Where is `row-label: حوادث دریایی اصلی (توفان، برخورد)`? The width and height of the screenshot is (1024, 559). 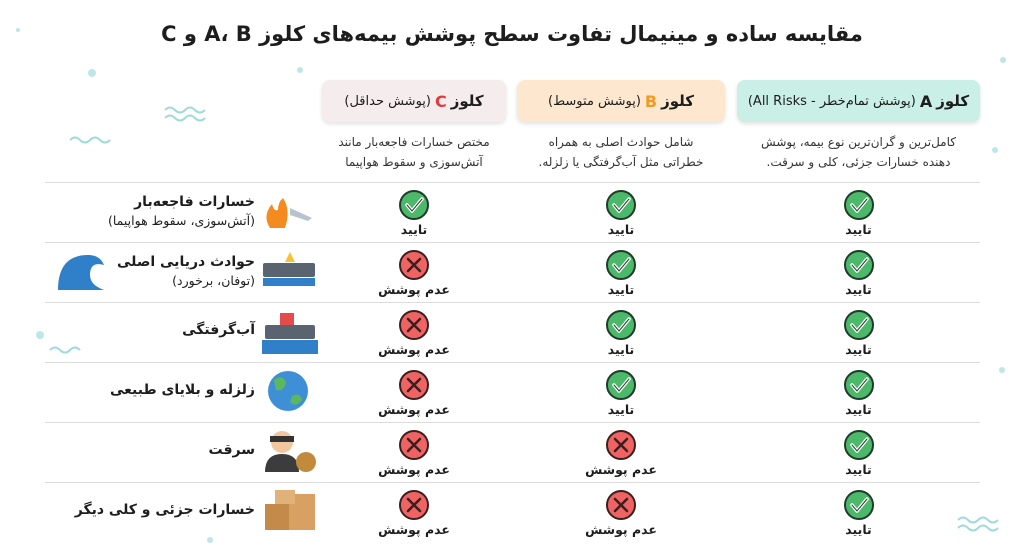
row-label: حوادث دریایی اصلی (توفان، برخورد) is located at coordinates (155, 271).